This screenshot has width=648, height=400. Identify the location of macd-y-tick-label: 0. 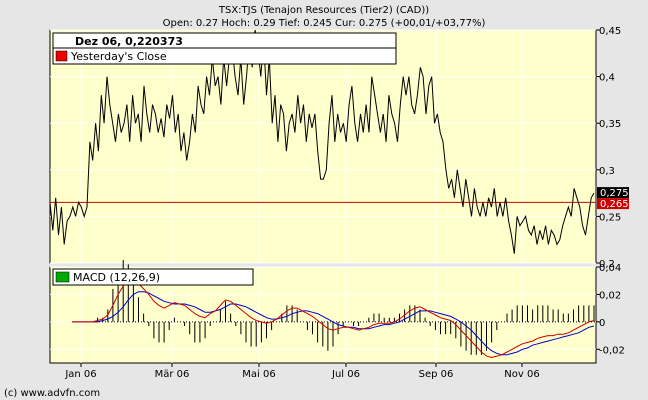
(602, 323).